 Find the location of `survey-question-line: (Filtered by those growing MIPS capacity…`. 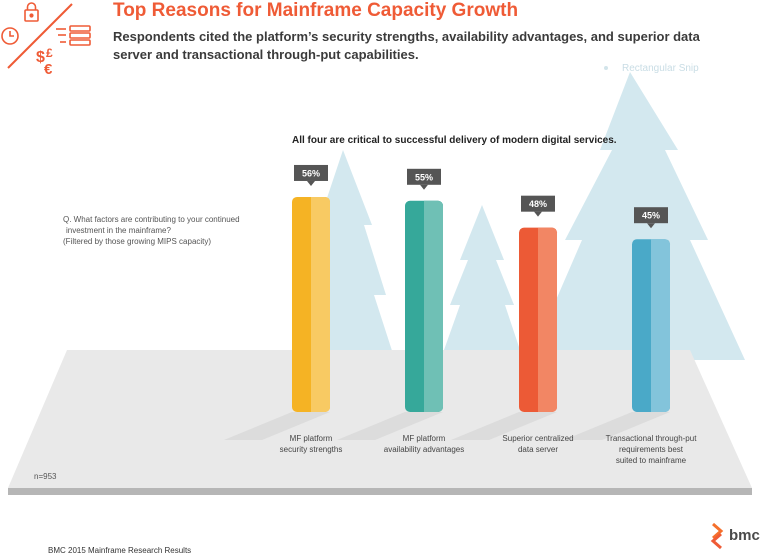

survey-question-line: (Filtered by those growing MIPS capacity… is located at coordinates (137, 241).